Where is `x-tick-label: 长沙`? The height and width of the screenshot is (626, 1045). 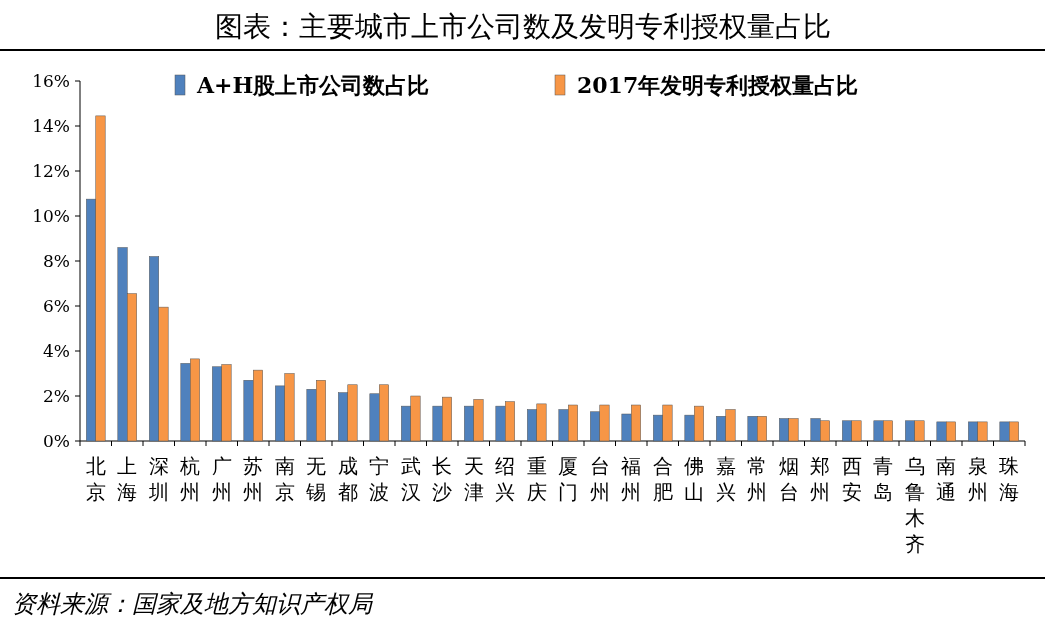 x-tick-label: 长沙 is located at coordinates (442, 479).